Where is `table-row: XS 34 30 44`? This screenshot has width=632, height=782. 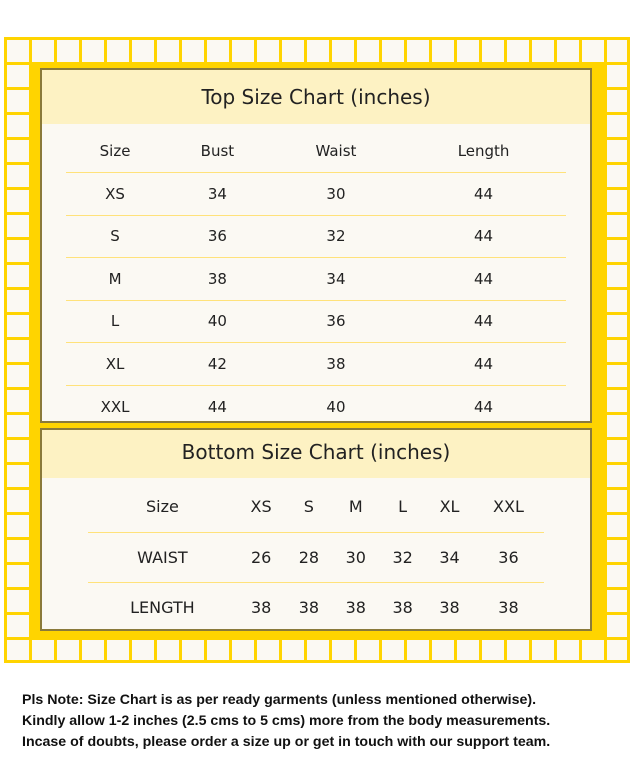 table-row: XS 34 30 44 is located at coordinates (316, 194).